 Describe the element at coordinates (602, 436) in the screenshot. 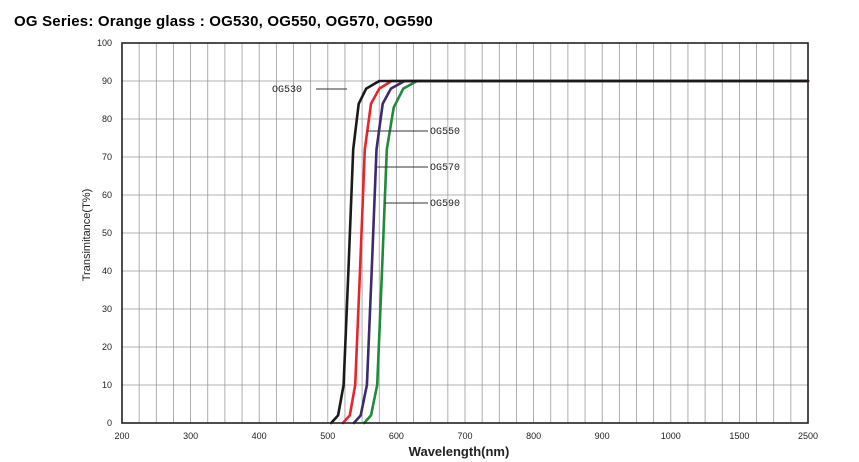

I see `x-tick-label: 900` at that location.